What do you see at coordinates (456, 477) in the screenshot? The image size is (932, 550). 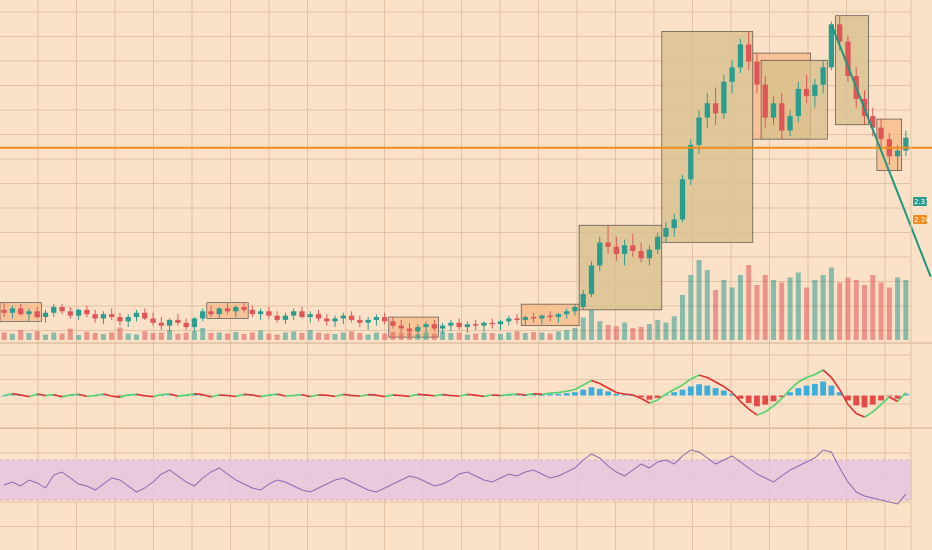 I see `rsi-panel` at bounding box center [456, 477].